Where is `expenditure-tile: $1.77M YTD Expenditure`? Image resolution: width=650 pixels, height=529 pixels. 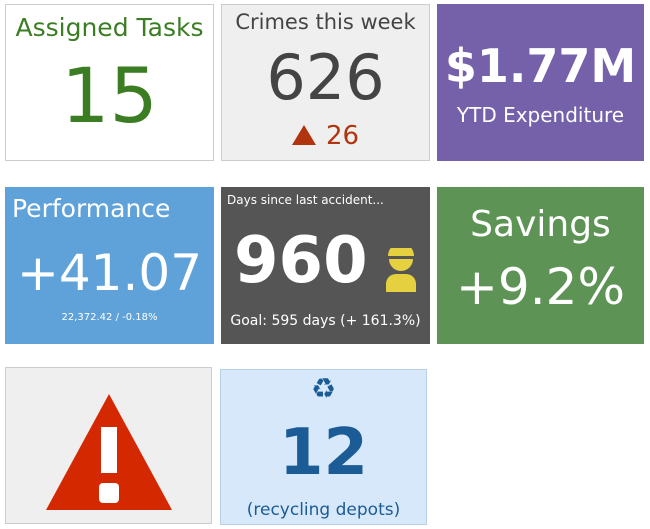 expenditure-tile: $1.77M YTD Expenditure is located at coordinates (540, 82).